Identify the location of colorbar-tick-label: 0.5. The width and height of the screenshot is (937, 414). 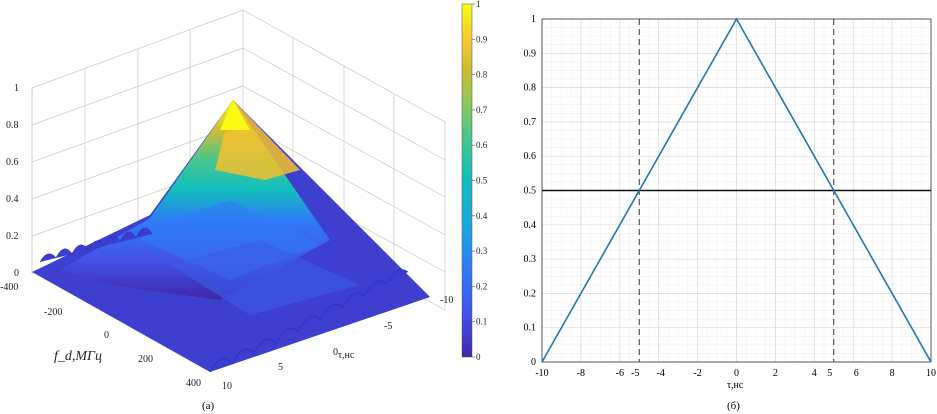
(482, 181).